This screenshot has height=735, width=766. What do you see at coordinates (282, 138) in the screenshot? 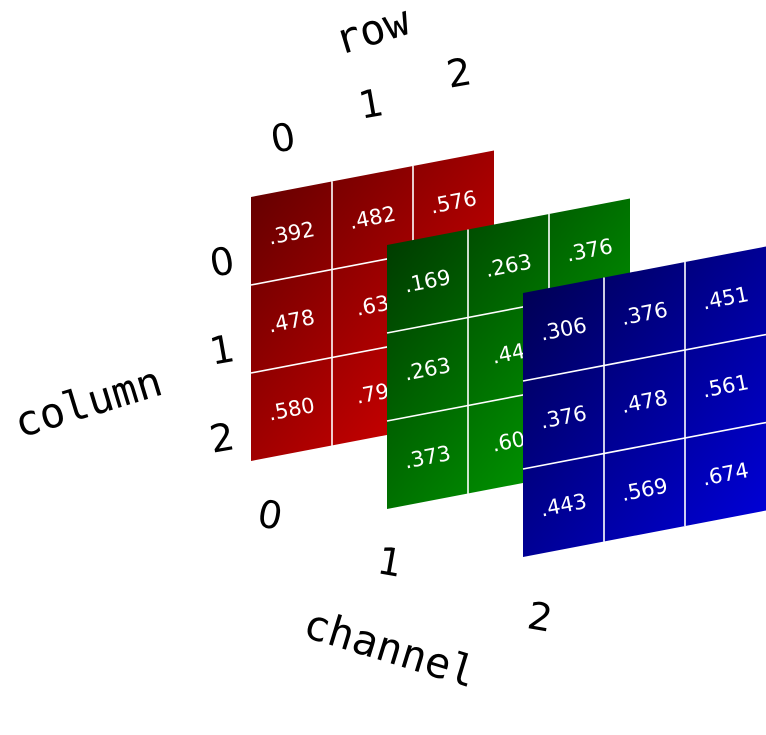
I see `row-index-0: 0` at bounding box center [282, 138].